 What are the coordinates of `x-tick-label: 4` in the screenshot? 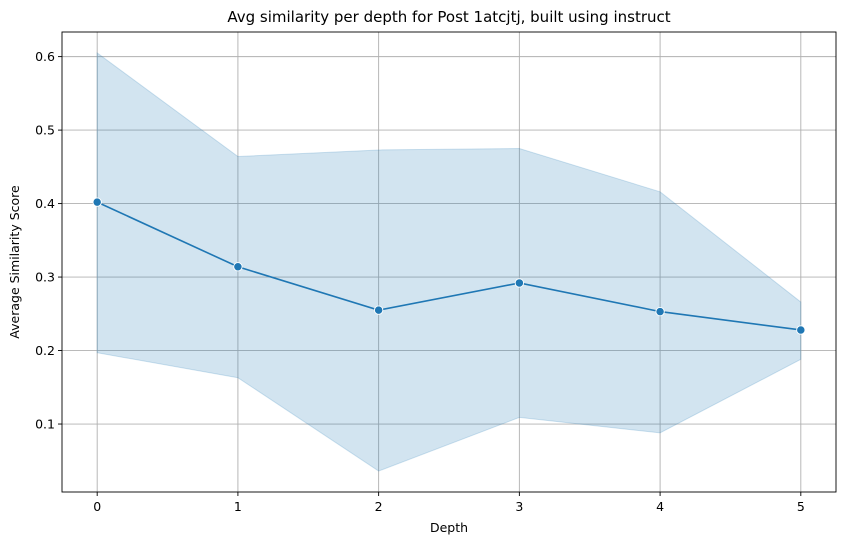 It's located at (660, 506).